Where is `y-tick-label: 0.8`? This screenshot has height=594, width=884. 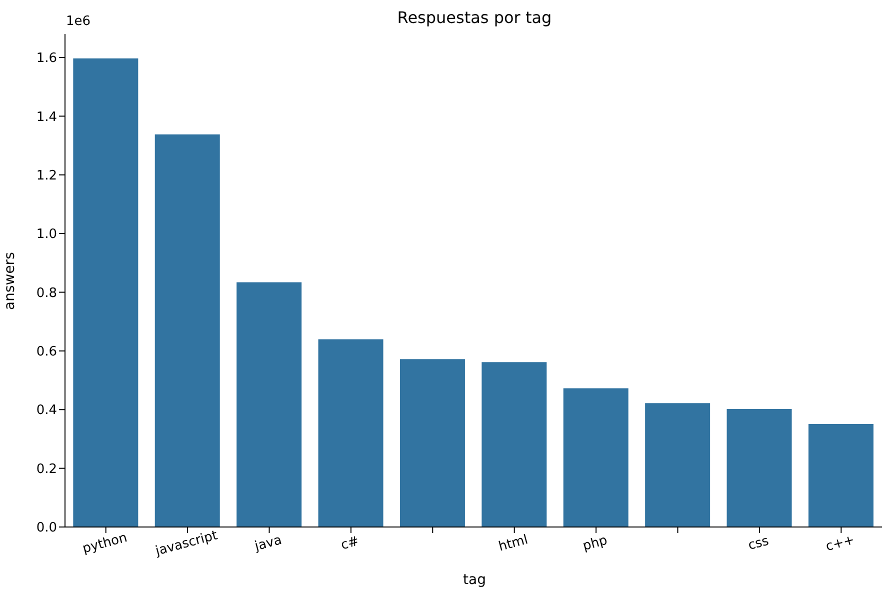
y-tick-label: 0.8 is located at coordinates (46, 293).